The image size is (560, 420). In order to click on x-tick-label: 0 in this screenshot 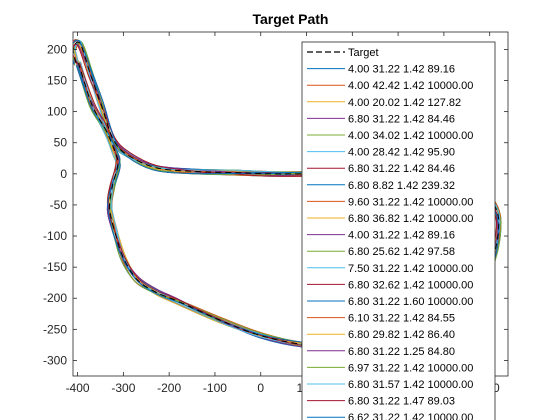, I will do `click(260, 388)`.